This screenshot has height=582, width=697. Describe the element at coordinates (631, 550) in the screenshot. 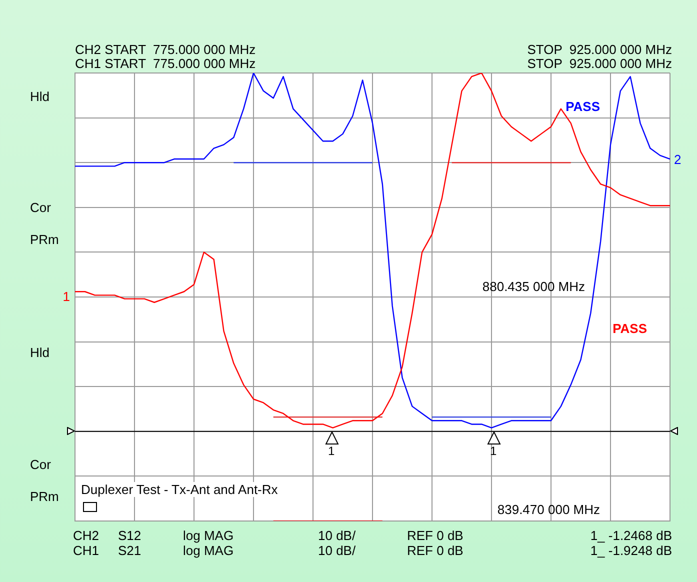

I see `text: 1_ -1.9248 dB` at that location.